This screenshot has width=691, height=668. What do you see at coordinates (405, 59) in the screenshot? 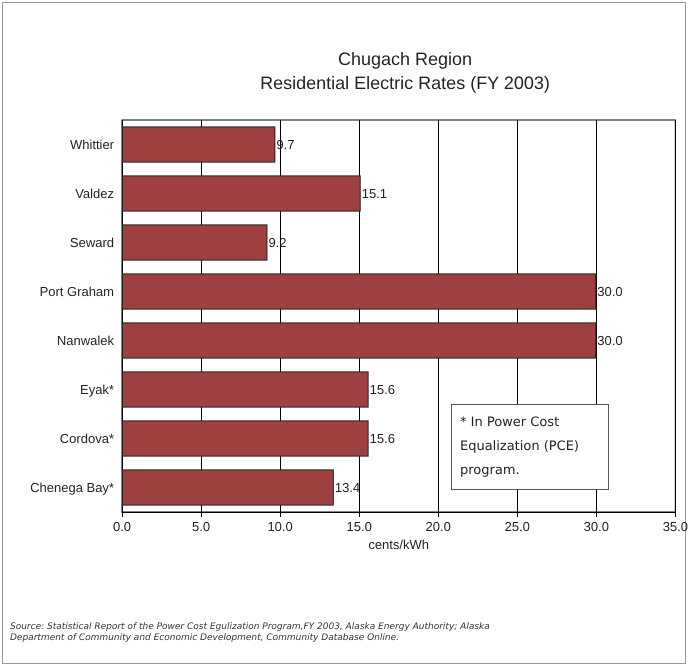
I see `chart-title: Chugach Region` at bounding box center [405, 59].